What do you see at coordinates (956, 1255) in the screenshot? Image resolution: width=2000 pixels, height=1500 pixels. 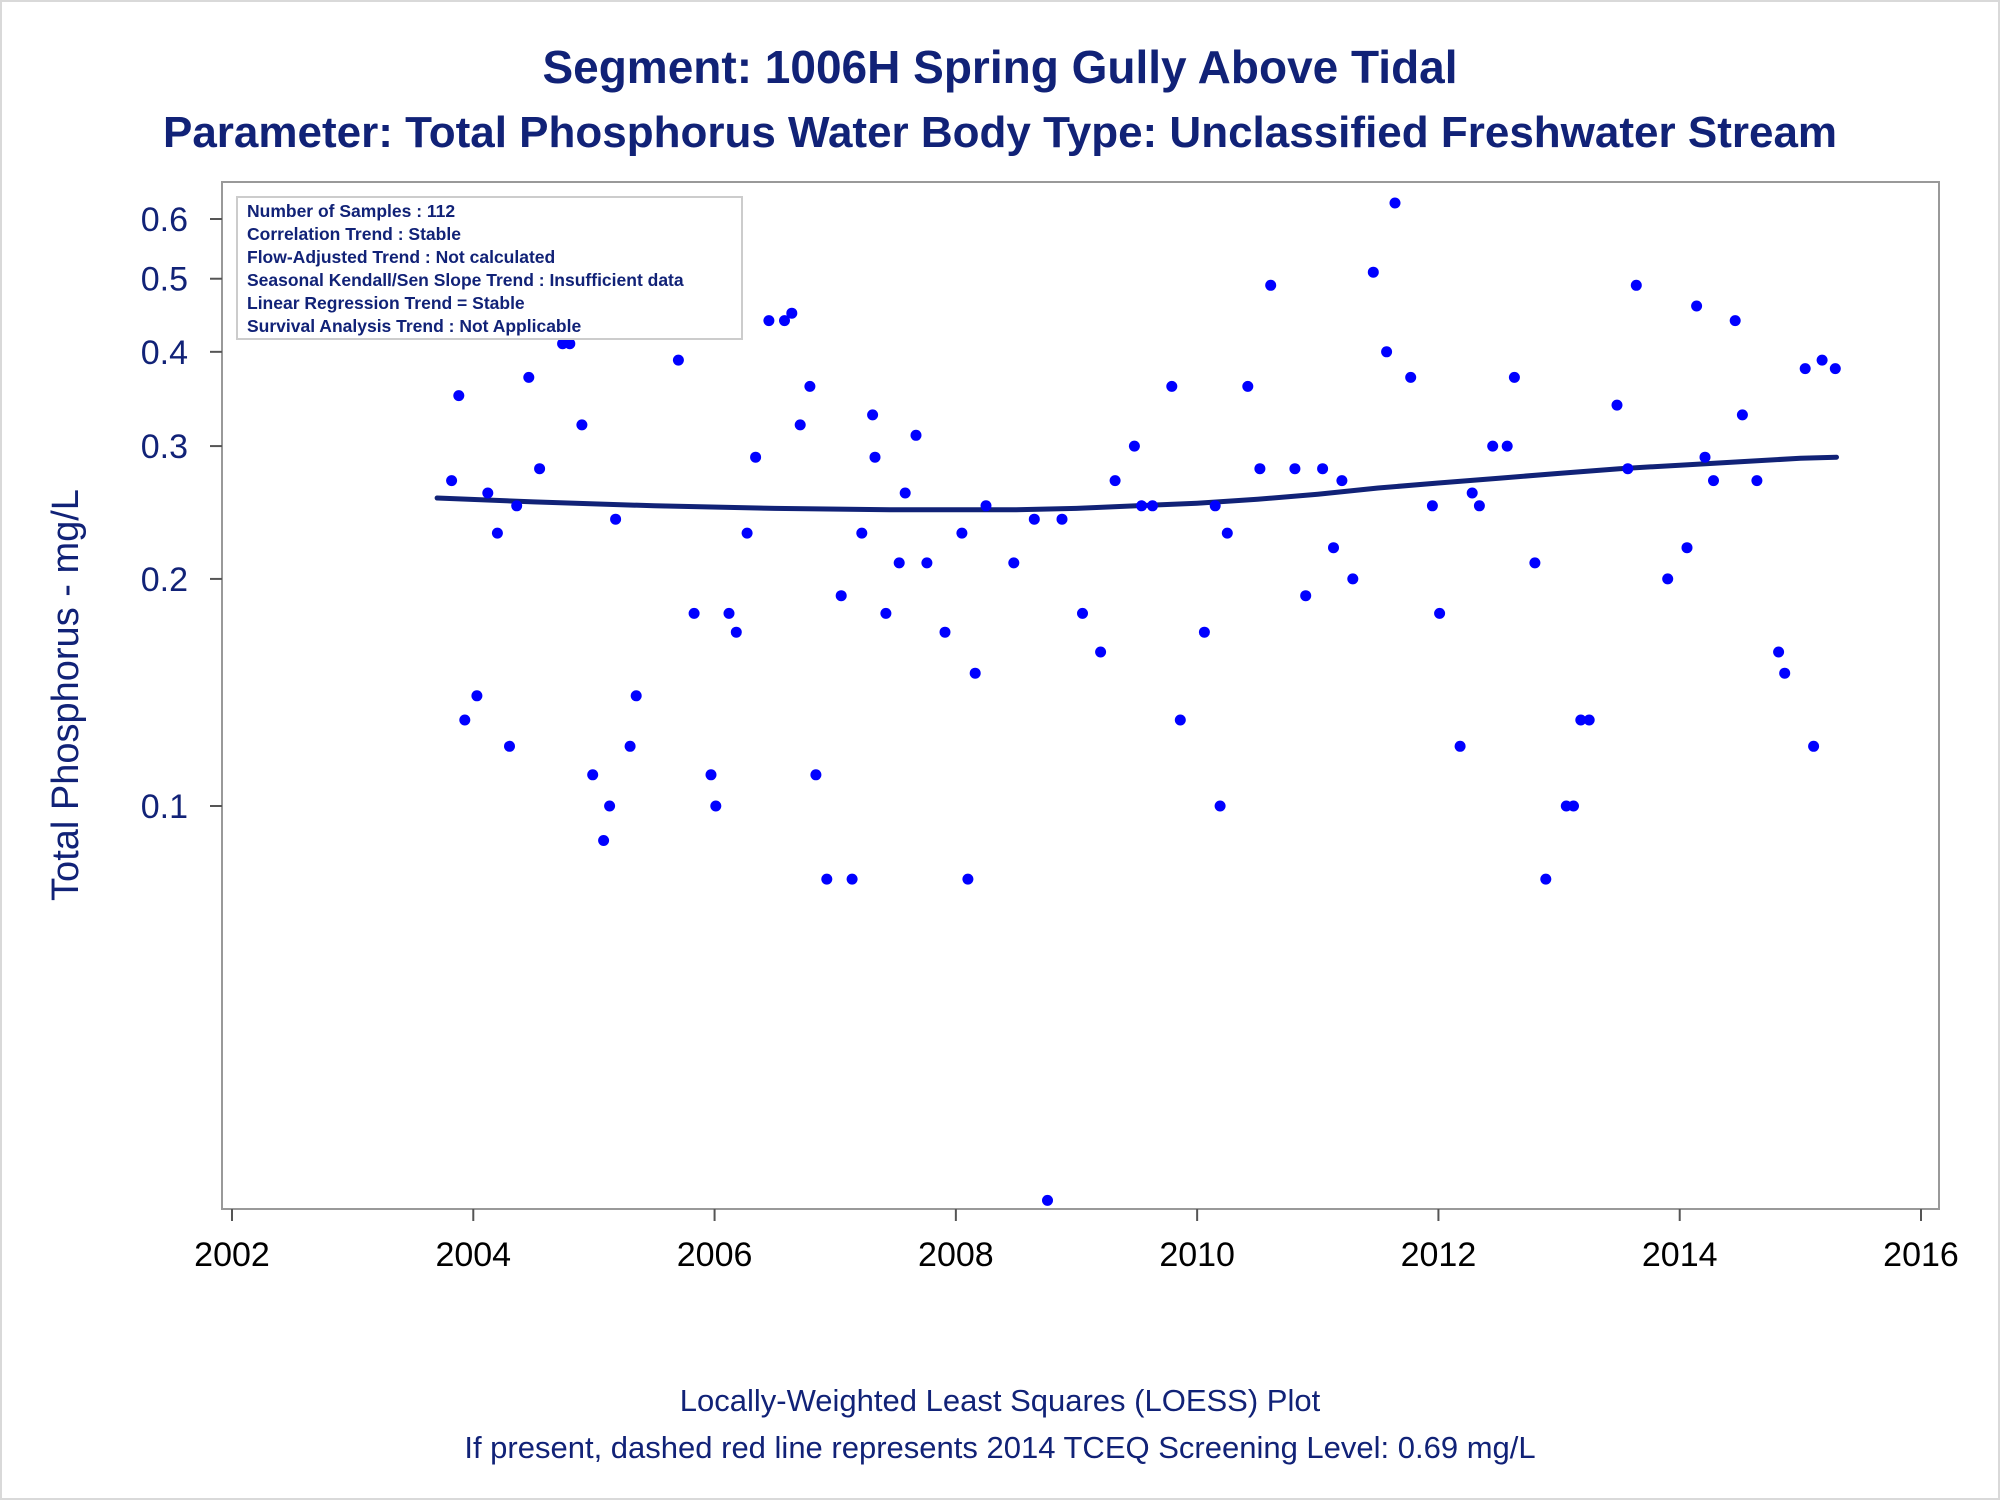 I see `x-tick-label: 2008` at bounding box center [956, 1255].